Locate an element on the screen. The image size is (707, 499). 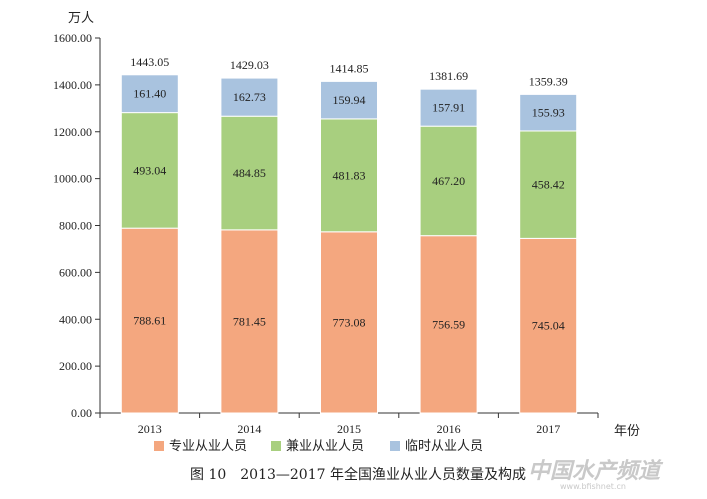
bar-value-label: 161.40 is located at coordinates (149, 94).